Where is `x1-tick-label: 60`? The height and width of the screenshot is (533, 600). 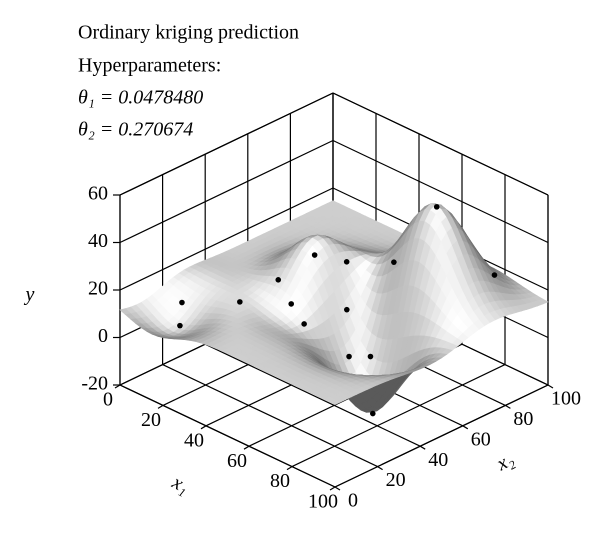
x1-tick-label: 60 is located at coordinates (237, 461).